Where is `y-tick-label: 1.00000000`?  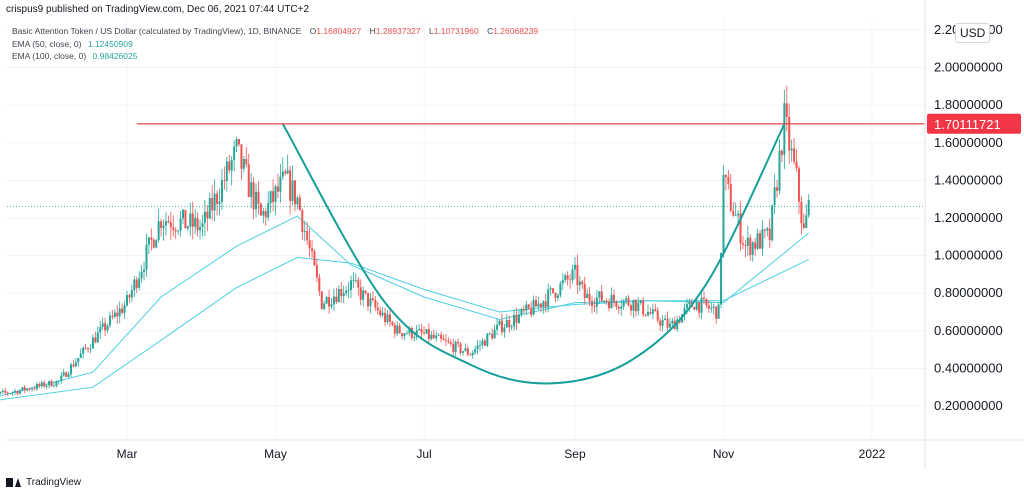
y-tick-label: 1.00000000 is located at coordinates (968, 255).